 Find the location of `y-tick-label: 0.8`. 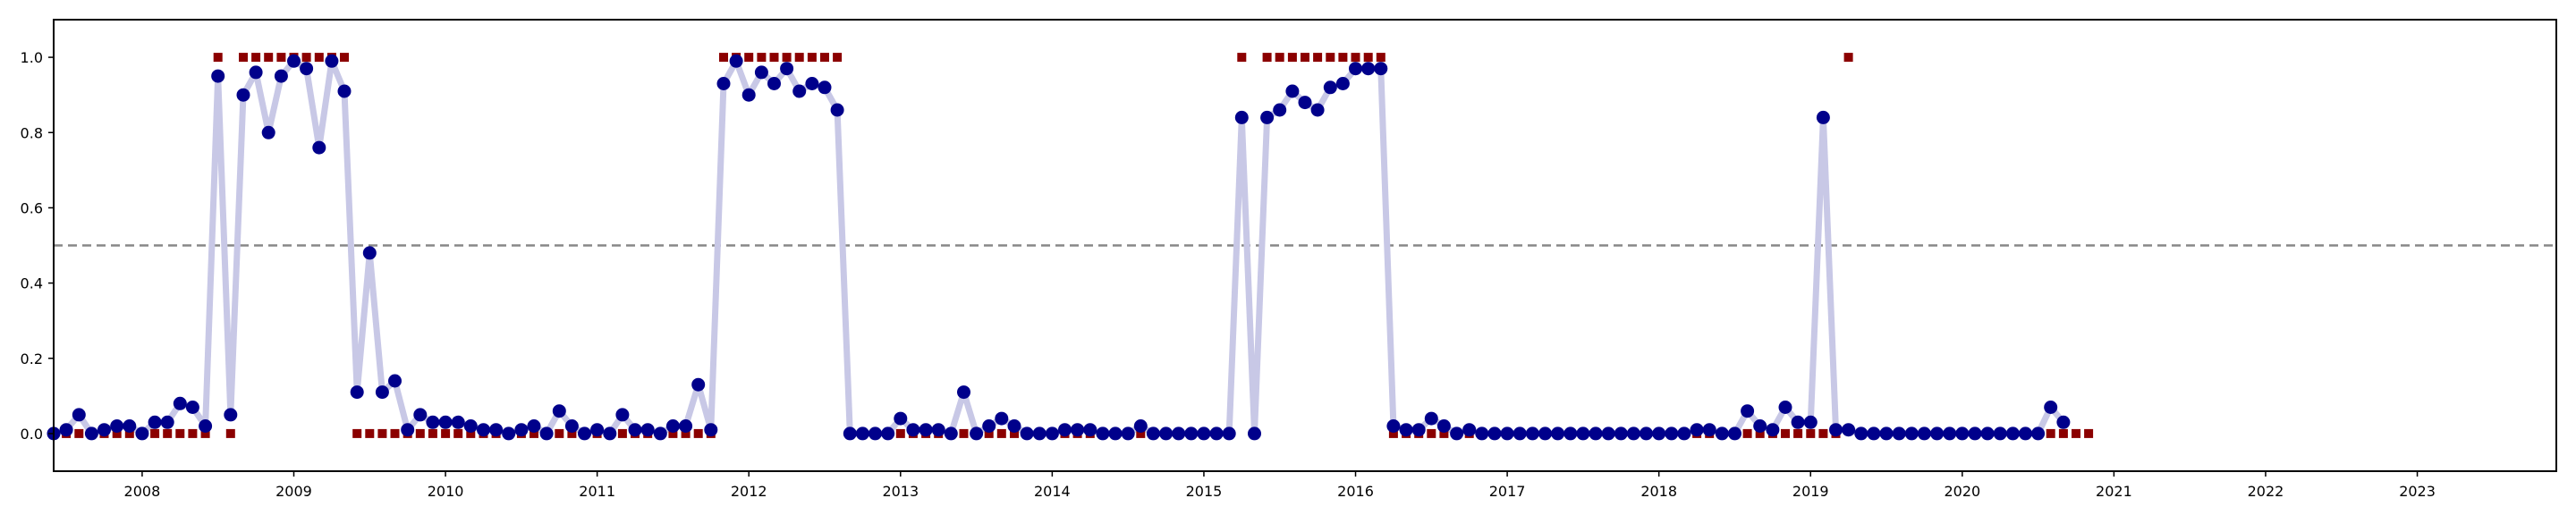

y-tick-label: 0.8 is located at coordinates (32, 132).